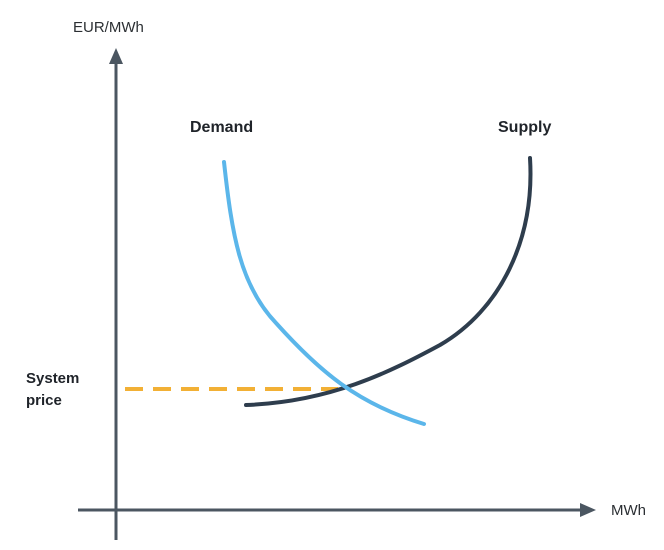 The height and width of the screenshot is (550, 664). Describe the element at coordinates (628, 510) in the screenshot. I see `x-axis-label: MWh` at that location.